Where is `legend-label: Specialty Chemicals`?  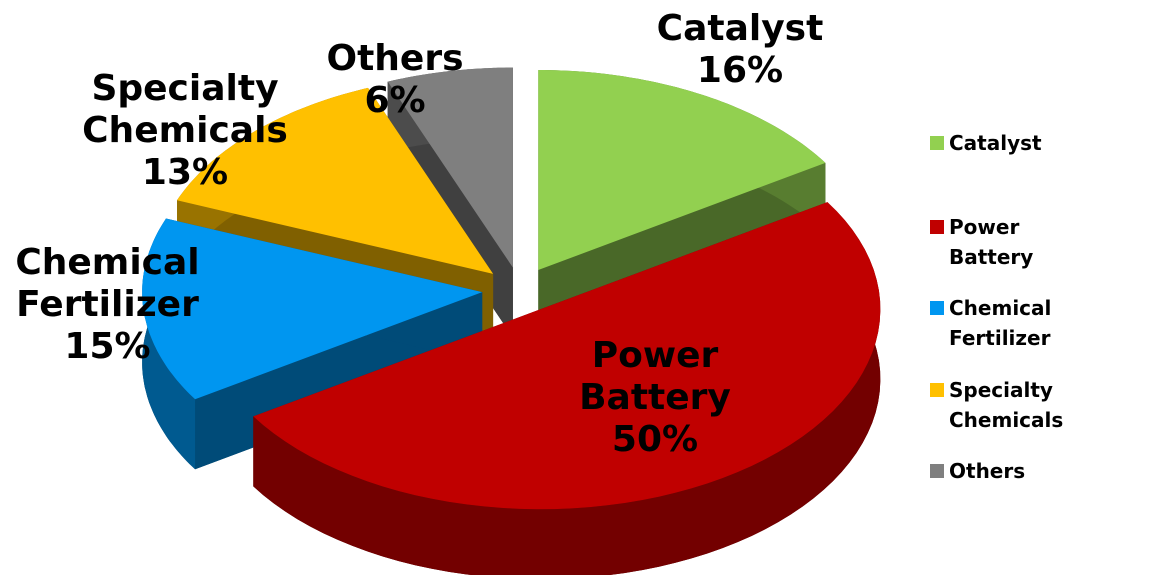
legend-label: Specialty Chemicals is located at coordinates (1006, 405).